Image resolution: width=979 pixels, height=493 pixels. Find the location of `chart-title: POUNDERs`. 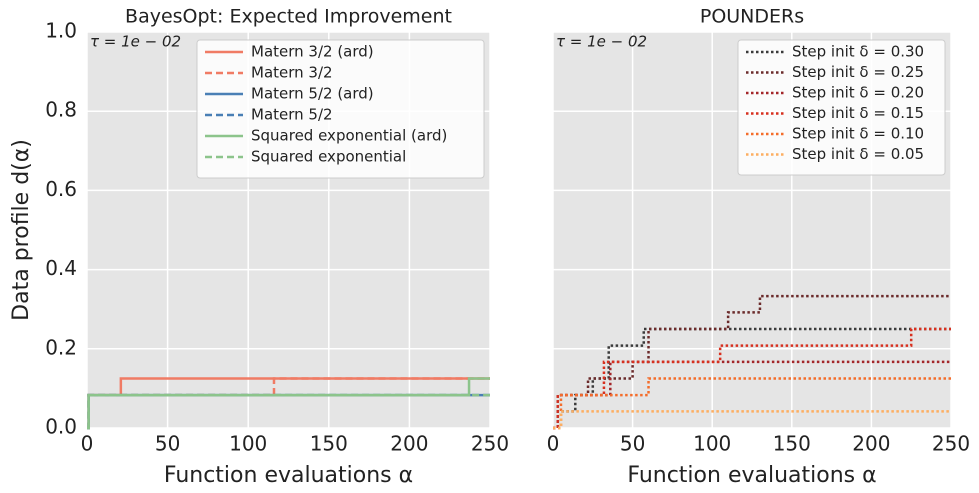

chart-title: POUNDERs is located at coordinates (752, 17).